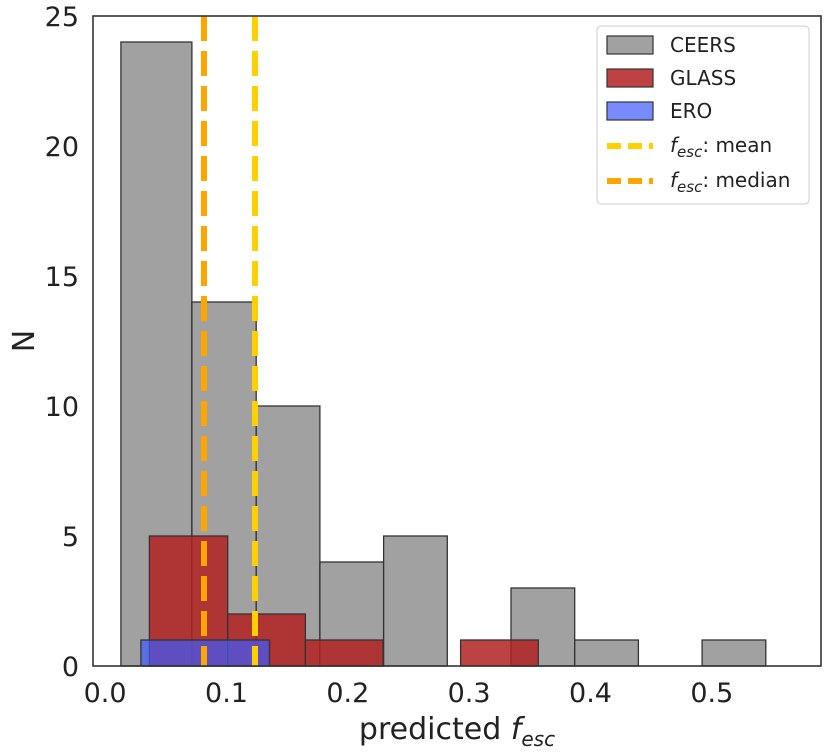  Describe the element at coordinates (409, 693) in the screenshot. I see `x-axis-ticks: 0.0 0.1 0.2 0.3 0.4 0.5` at that location.